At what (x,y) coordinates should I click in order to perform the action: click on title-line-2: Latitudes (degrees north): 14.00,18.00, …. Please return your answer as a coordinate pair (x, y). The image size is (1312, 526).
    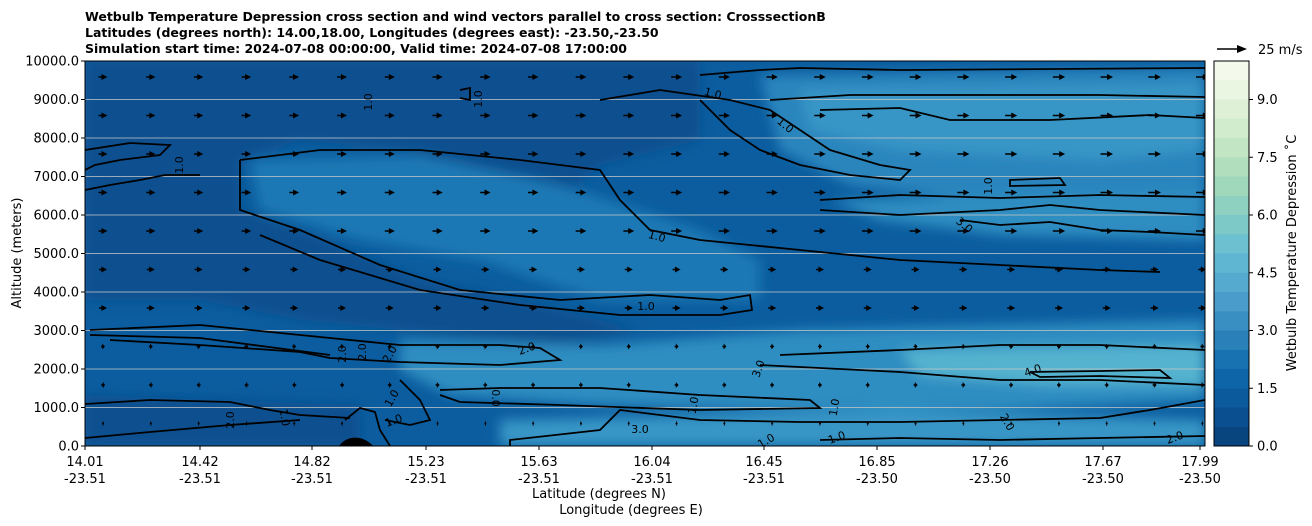
    Looking at the image, I should click on (372, 32).